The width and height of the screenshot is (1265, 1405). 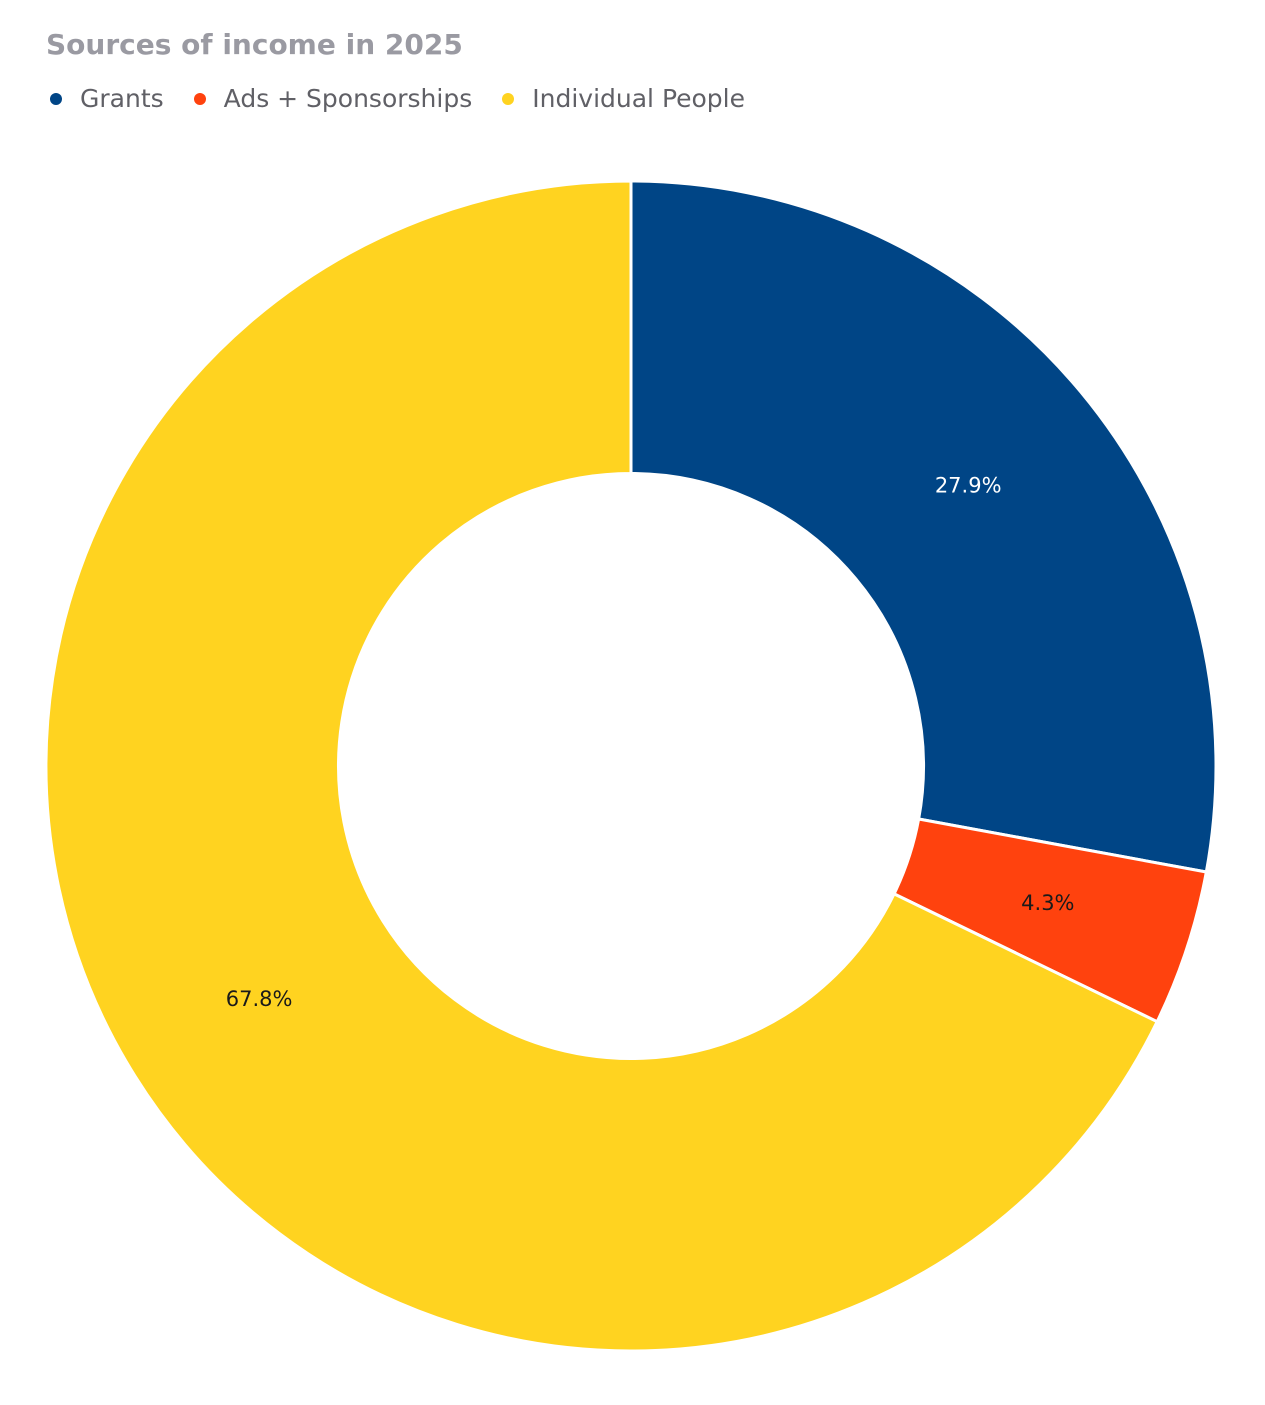 I want to click on legend-marker-ads-sponsorships, so click(x=199, y=98).